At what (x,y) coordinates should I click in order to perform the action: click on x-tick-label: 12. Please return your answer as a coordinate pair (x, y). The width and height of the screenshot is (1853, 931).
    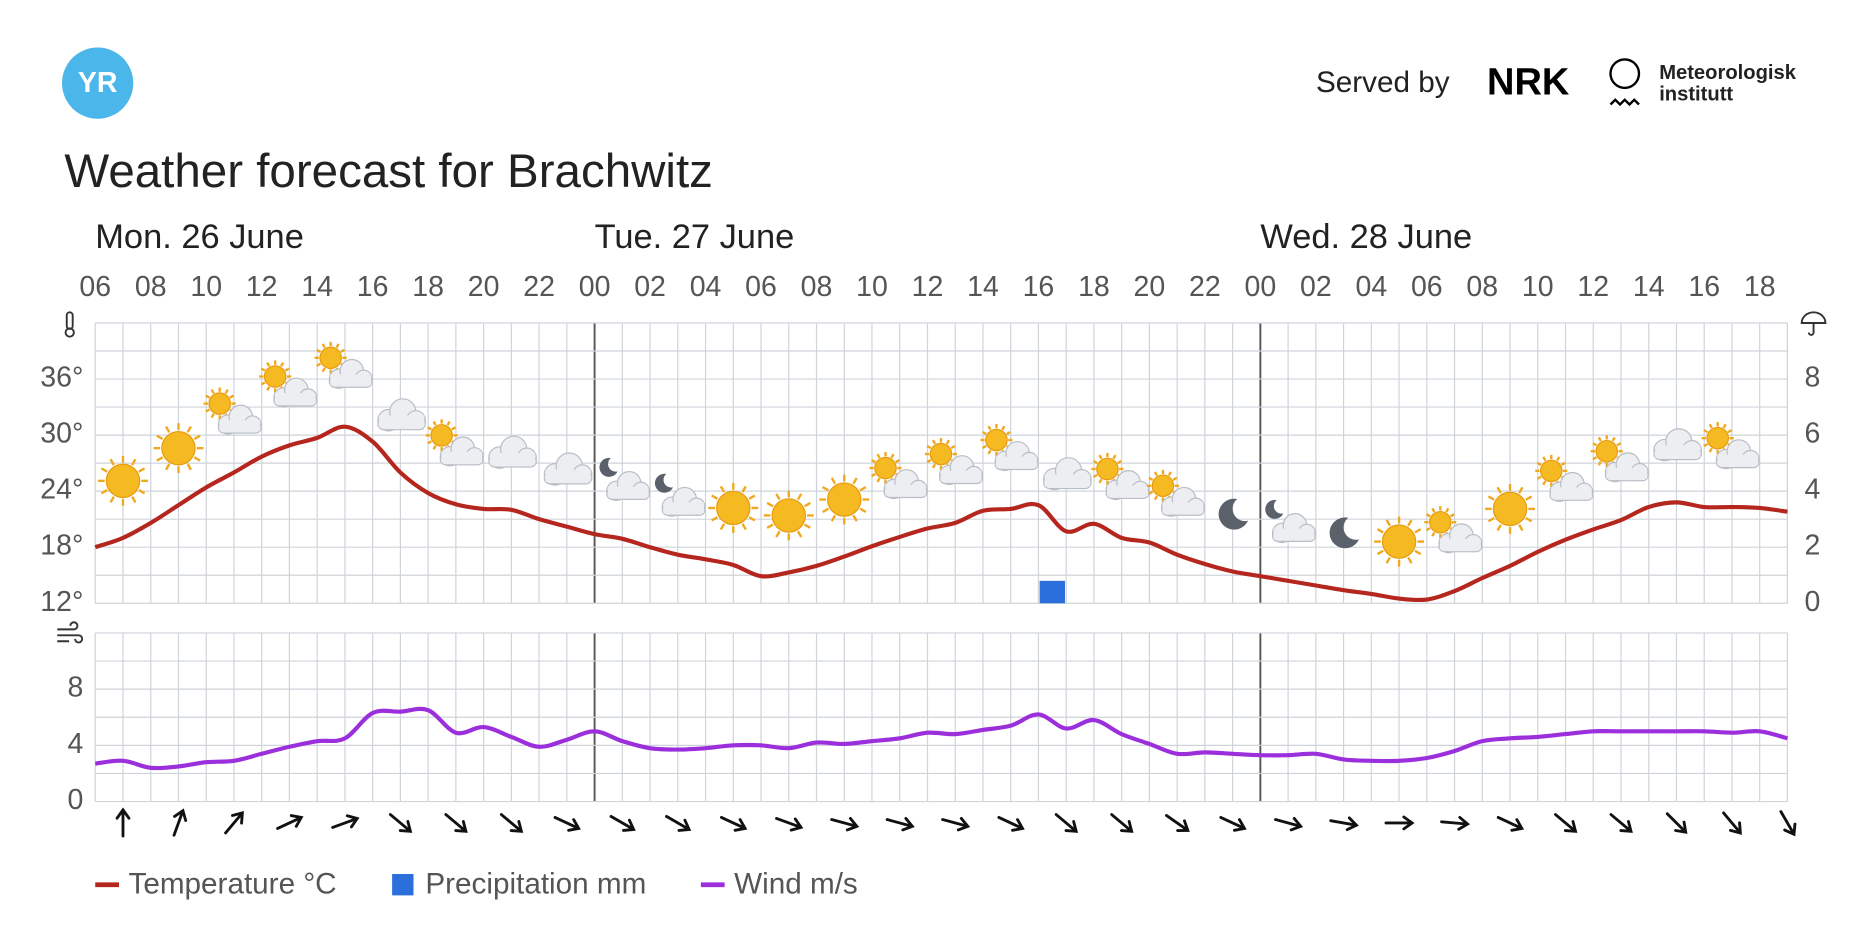
    Looking at the image, I should click on (262, 287).